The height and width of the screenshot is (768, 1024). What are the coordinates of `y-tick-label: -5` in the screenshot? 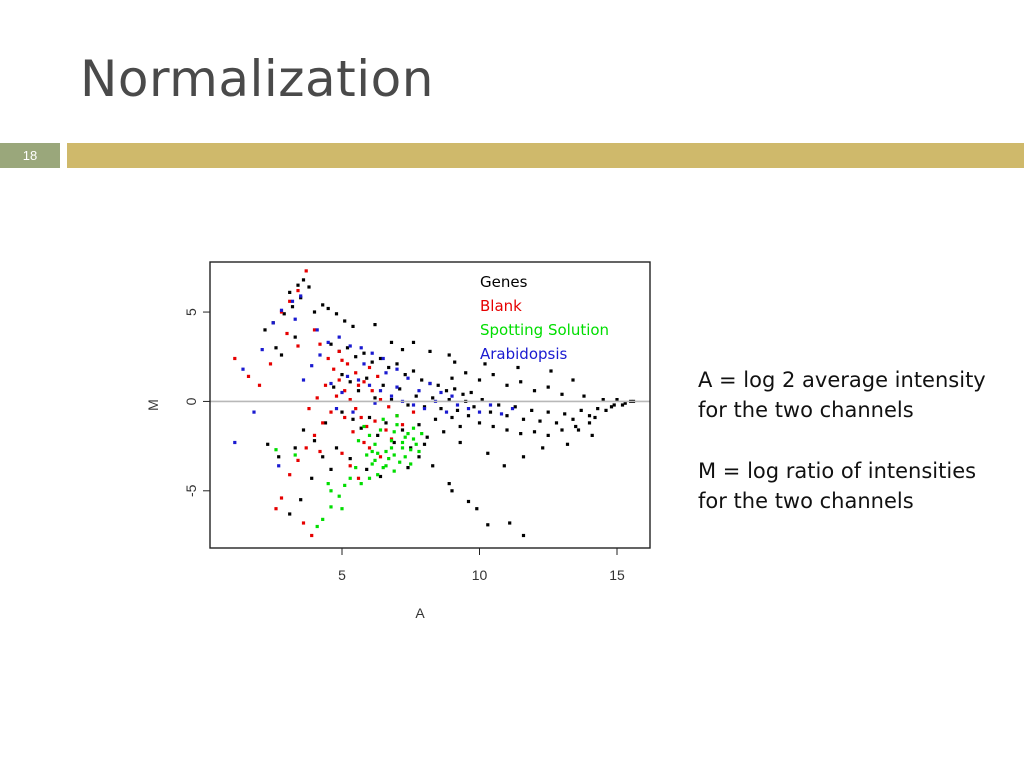 It's located at (191, 490).